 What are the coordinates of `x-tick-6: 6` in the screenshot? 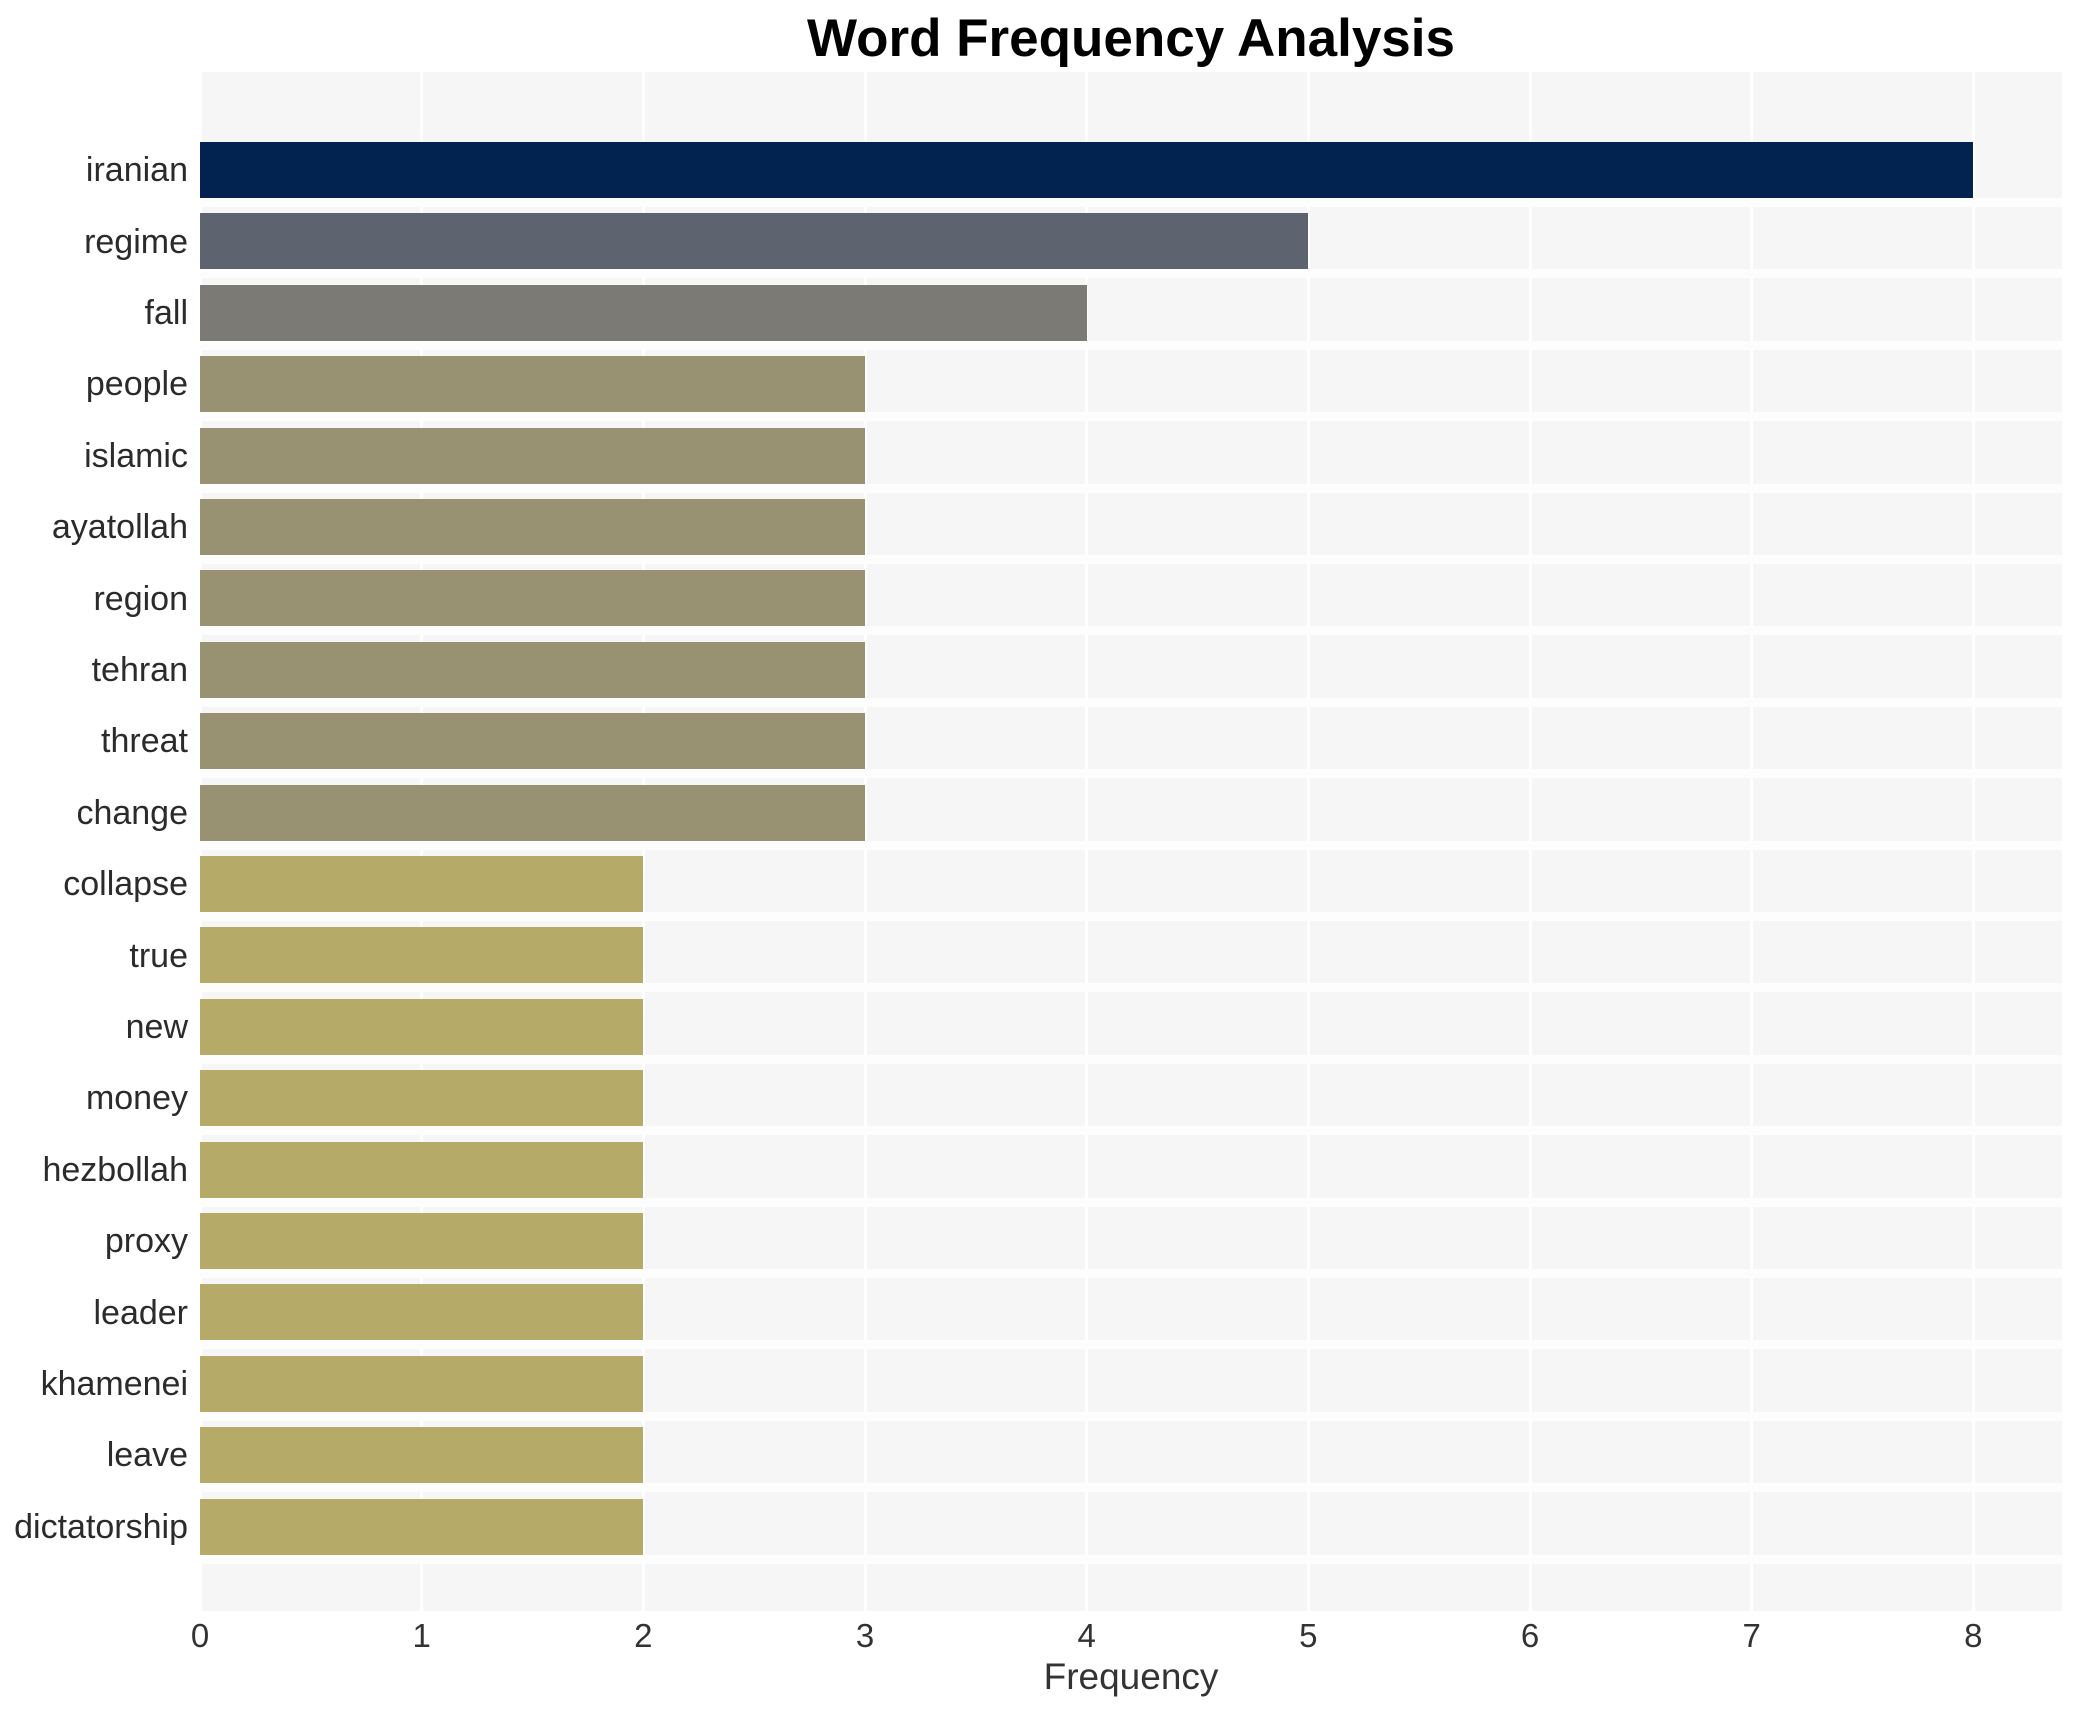 It's located at (1530, 1635).